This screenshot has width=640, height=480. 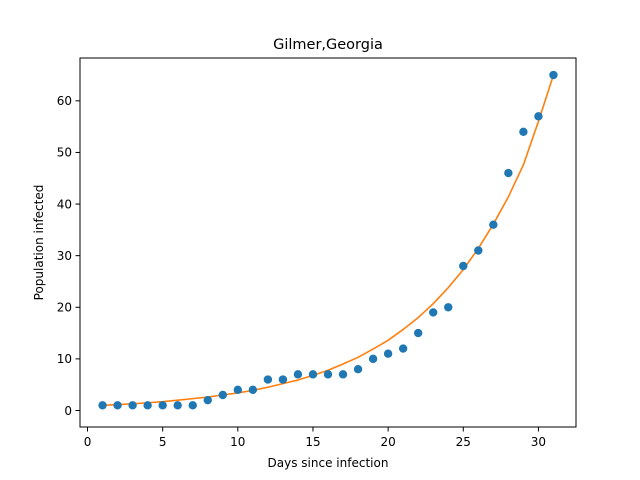 What do you see at coordinates (64, 308) in the screenshot?
I see `y-tick-label: 20` at bounding box center [64, 308].